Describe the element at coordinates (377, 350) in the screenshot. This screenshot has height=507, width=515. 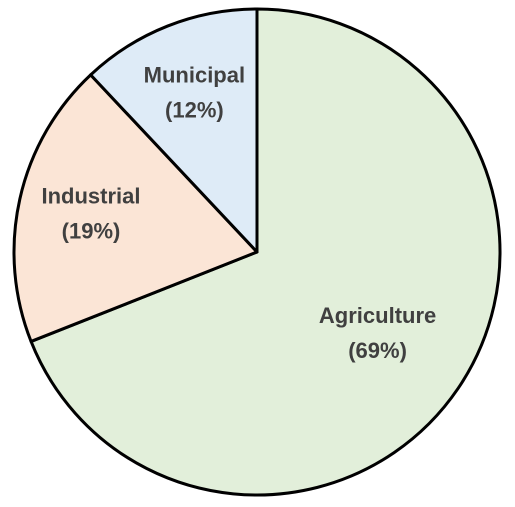
I see `slice-value-label: (69%)` at that location.